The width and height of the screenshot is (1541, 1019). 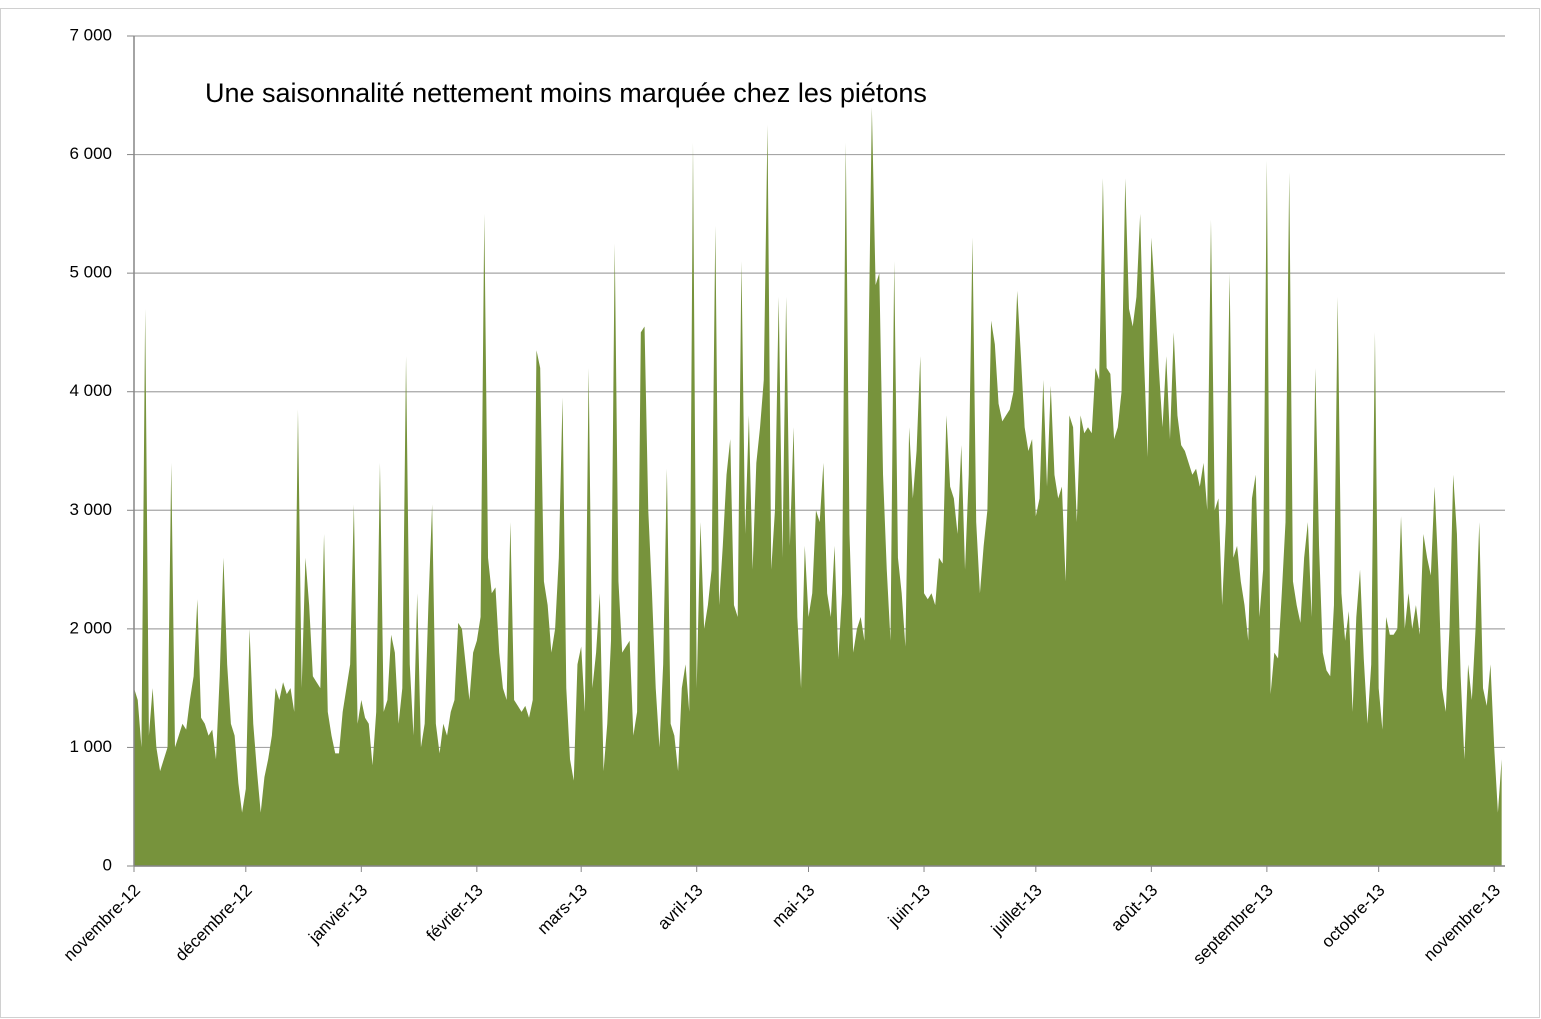 I want to click on x-tick-label: mars-13, so click(x=563, y=910).